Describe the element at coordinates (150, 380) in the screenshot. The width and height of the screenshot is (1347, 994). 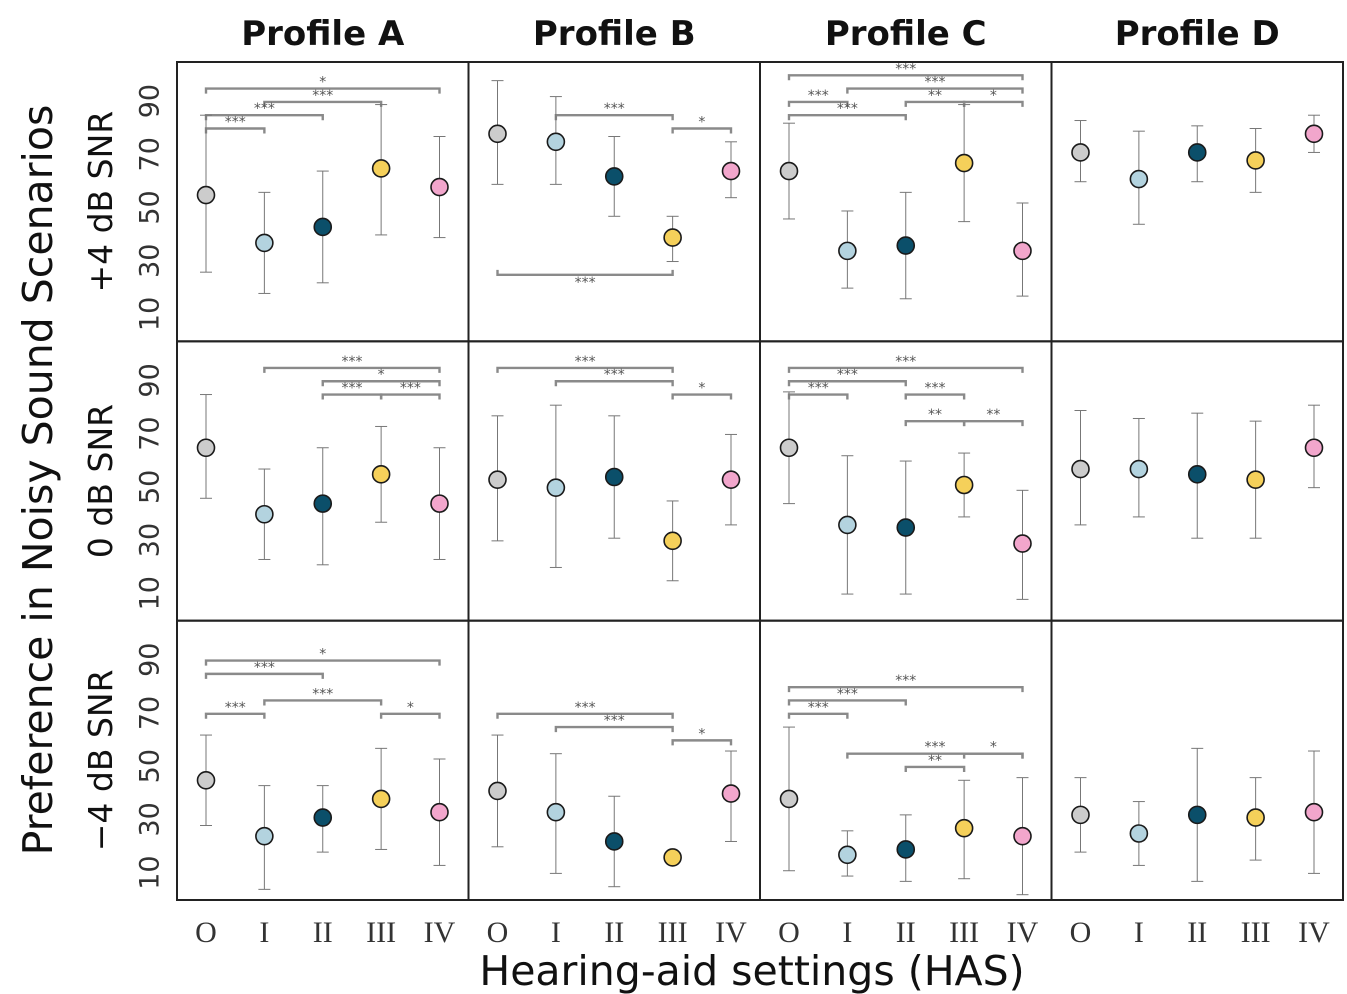
I see `y-tick-label-1-4: 90` at that location.